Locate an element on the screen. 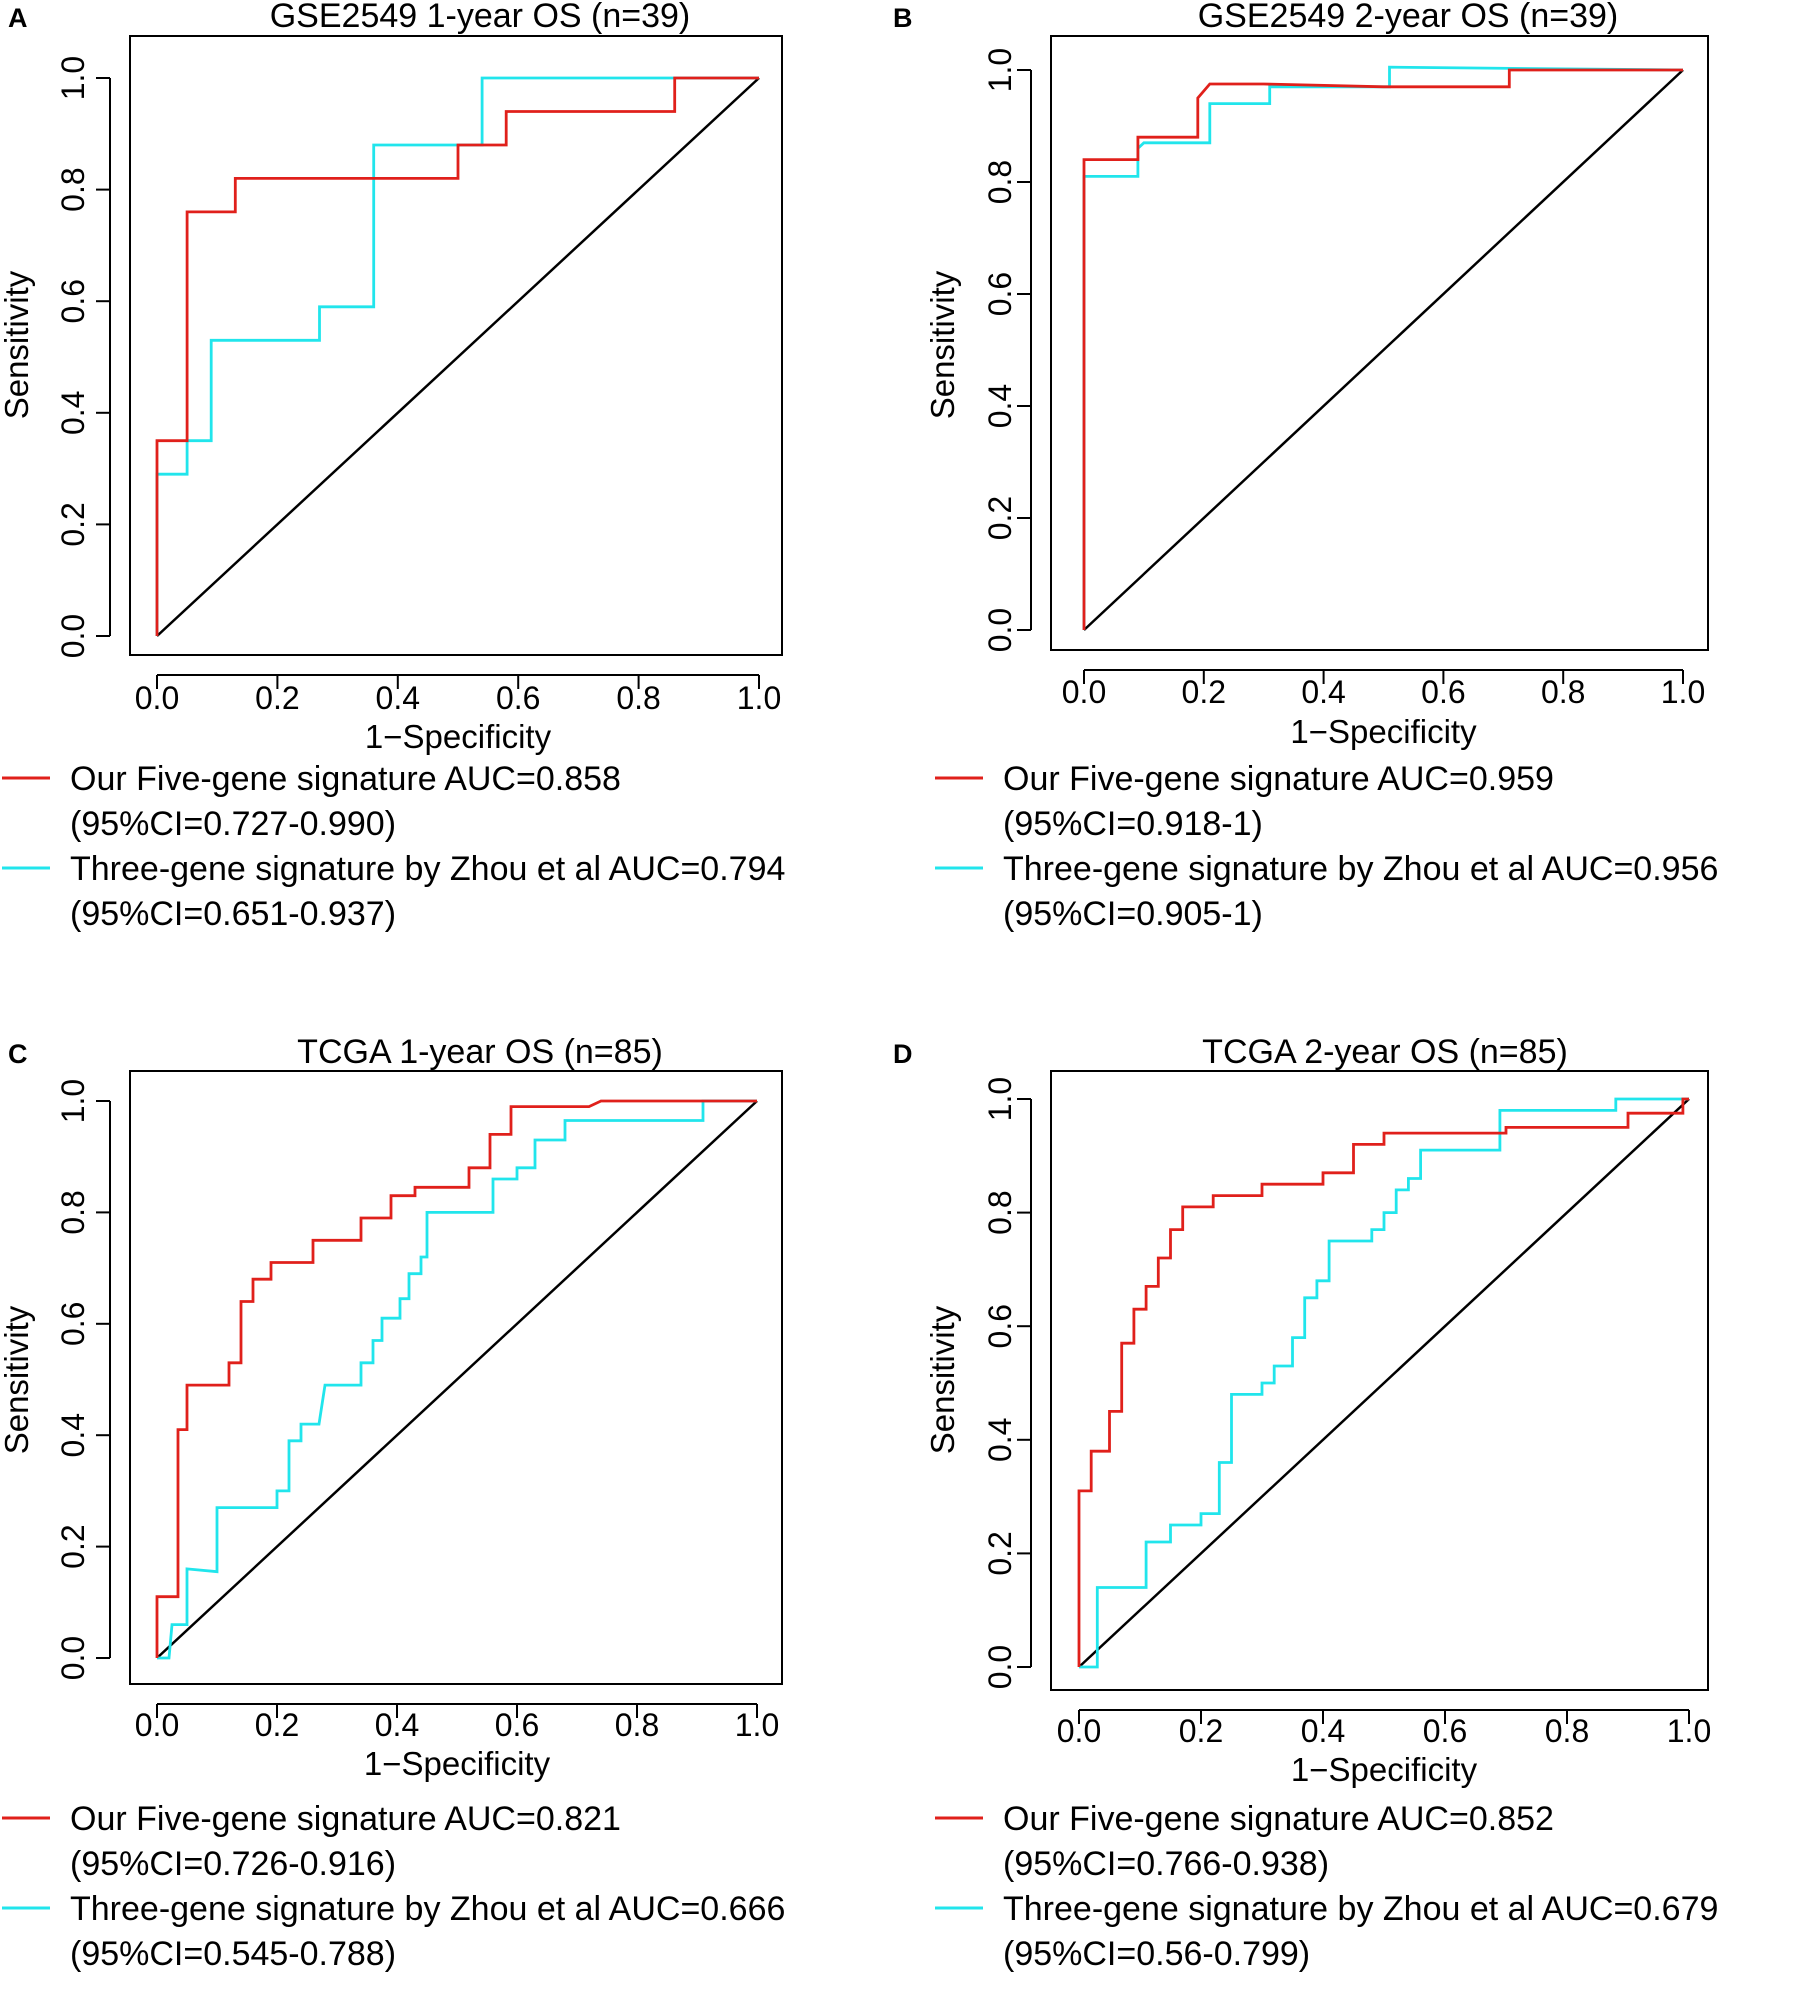  legend-label: Our Five-gene signature AUC=0.858 is located at coordinates (345, 779).